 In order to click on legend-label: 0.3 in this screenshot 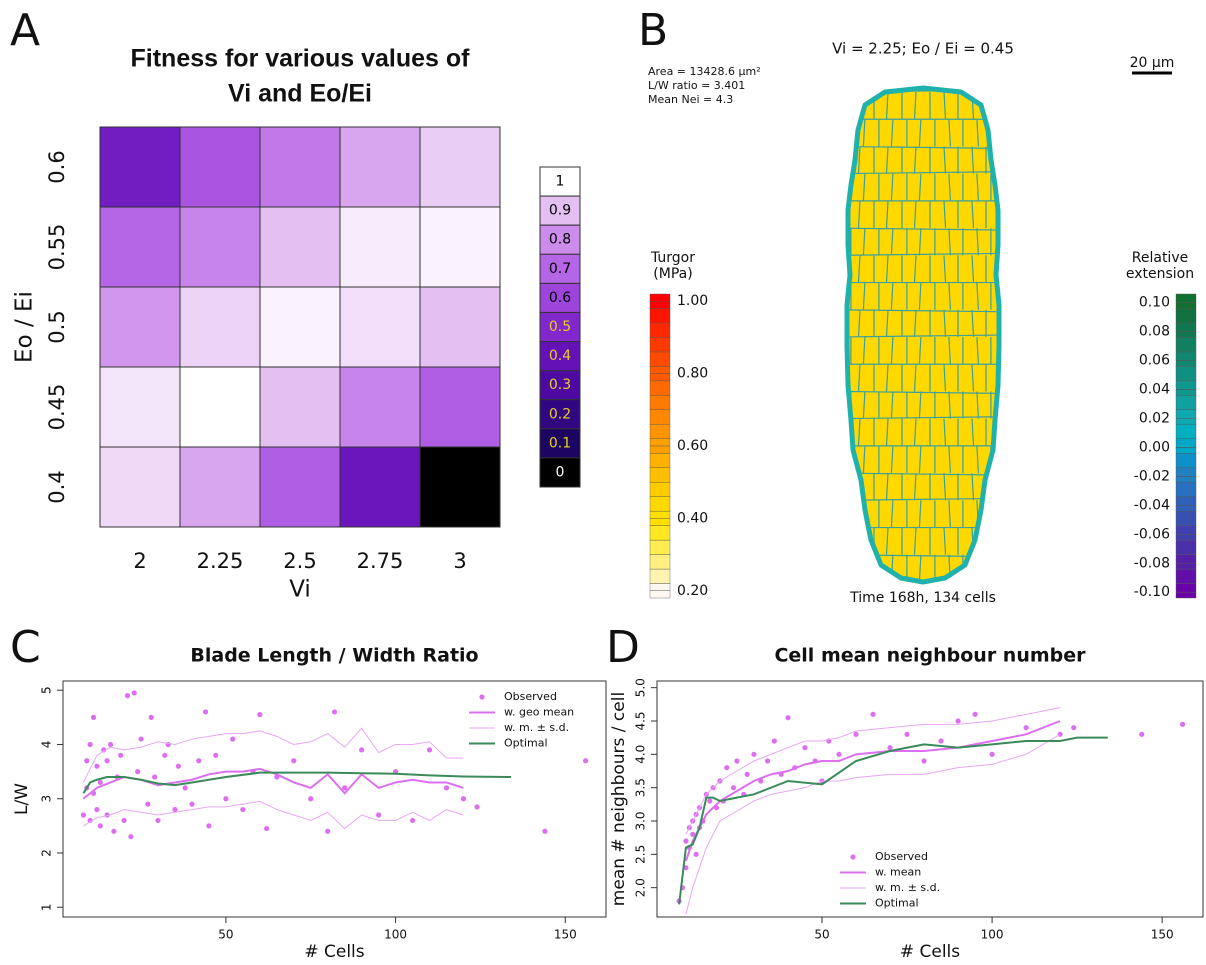, I will do `click(560, 385)`.